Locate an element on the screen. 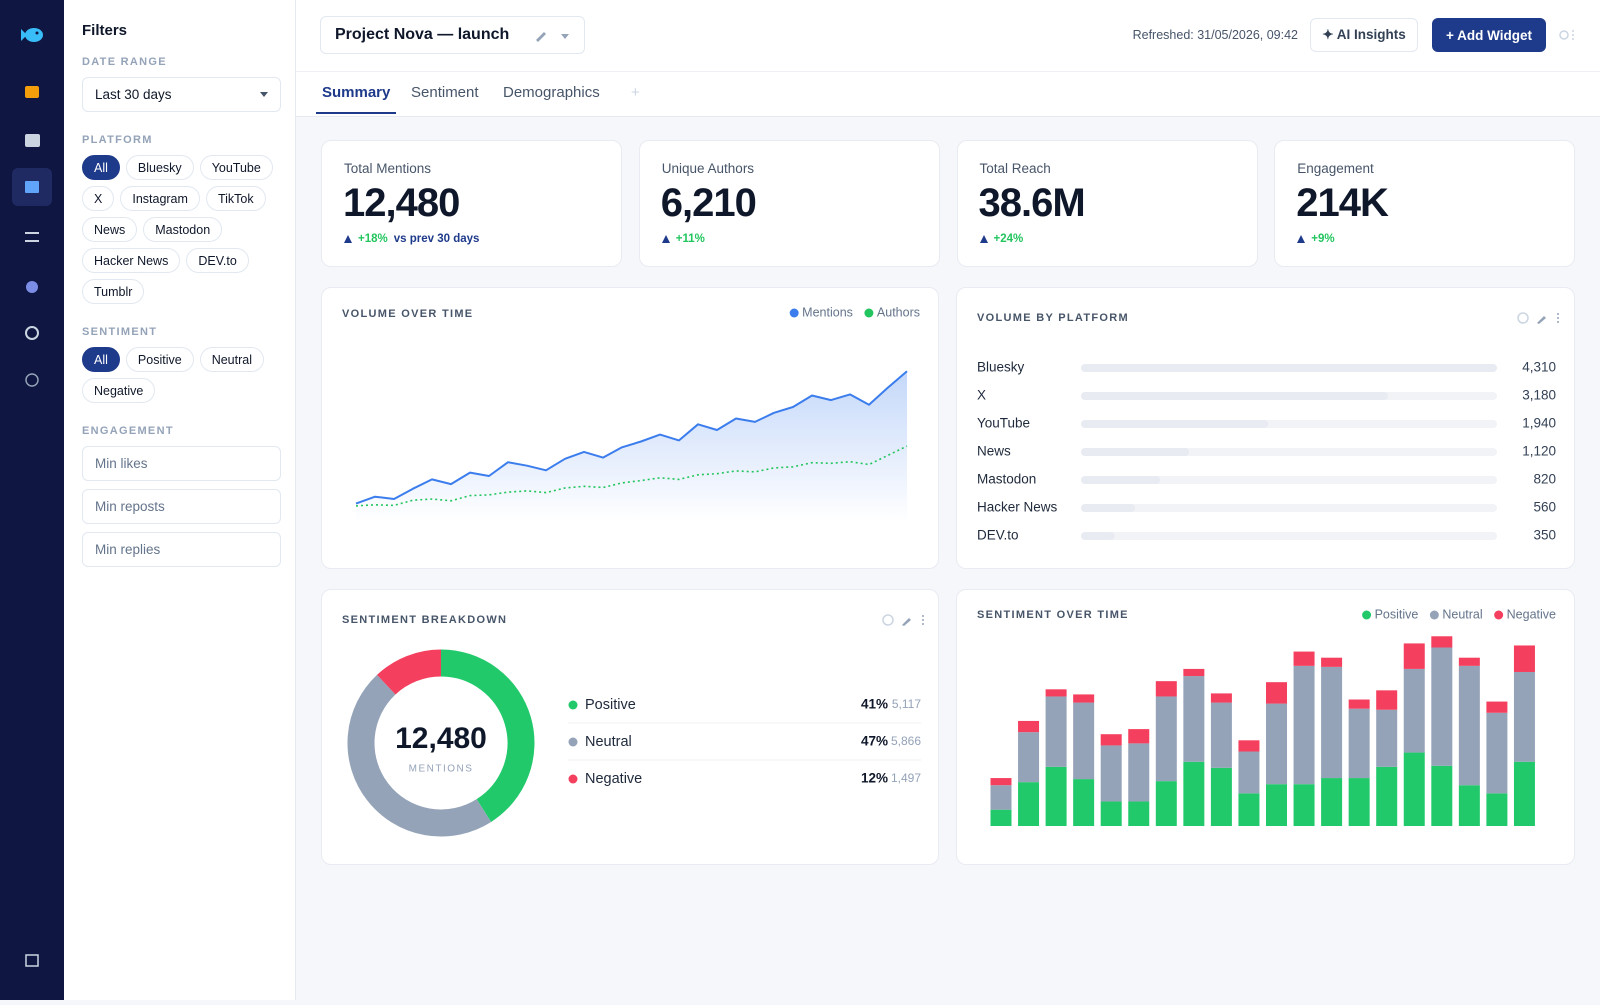  add-tab: + is located at coordinates (635, 92).